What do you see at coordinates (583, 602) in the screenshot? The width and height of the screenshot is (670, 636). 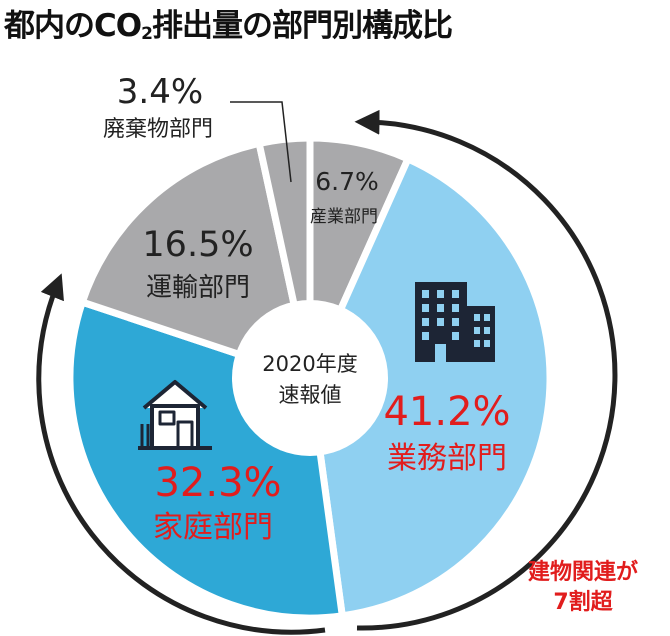 I see `annotation-line2: 7割超` at bounding box center [583, 602].